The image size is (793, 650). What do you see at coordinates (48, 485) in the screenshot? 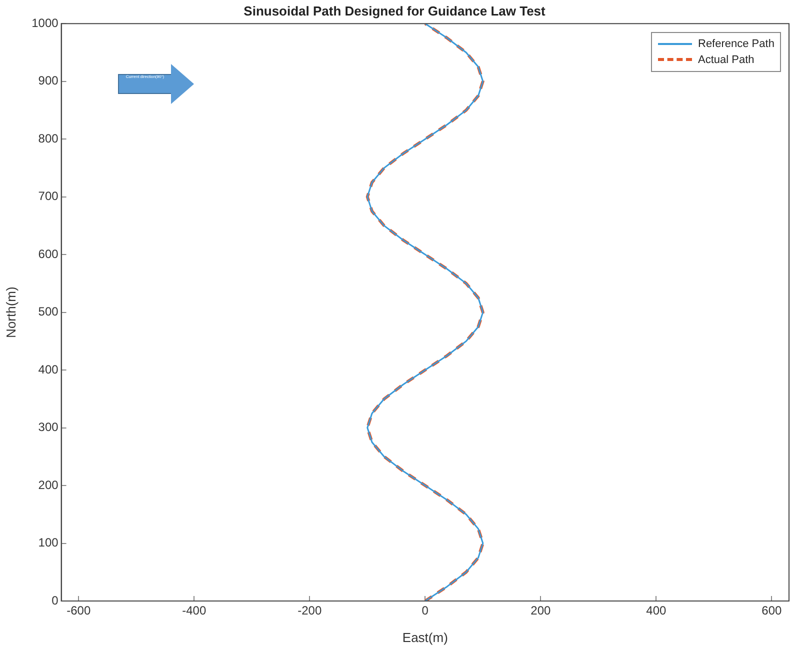
I see `y-tick-label: 200` at bounding box center [48, 485].